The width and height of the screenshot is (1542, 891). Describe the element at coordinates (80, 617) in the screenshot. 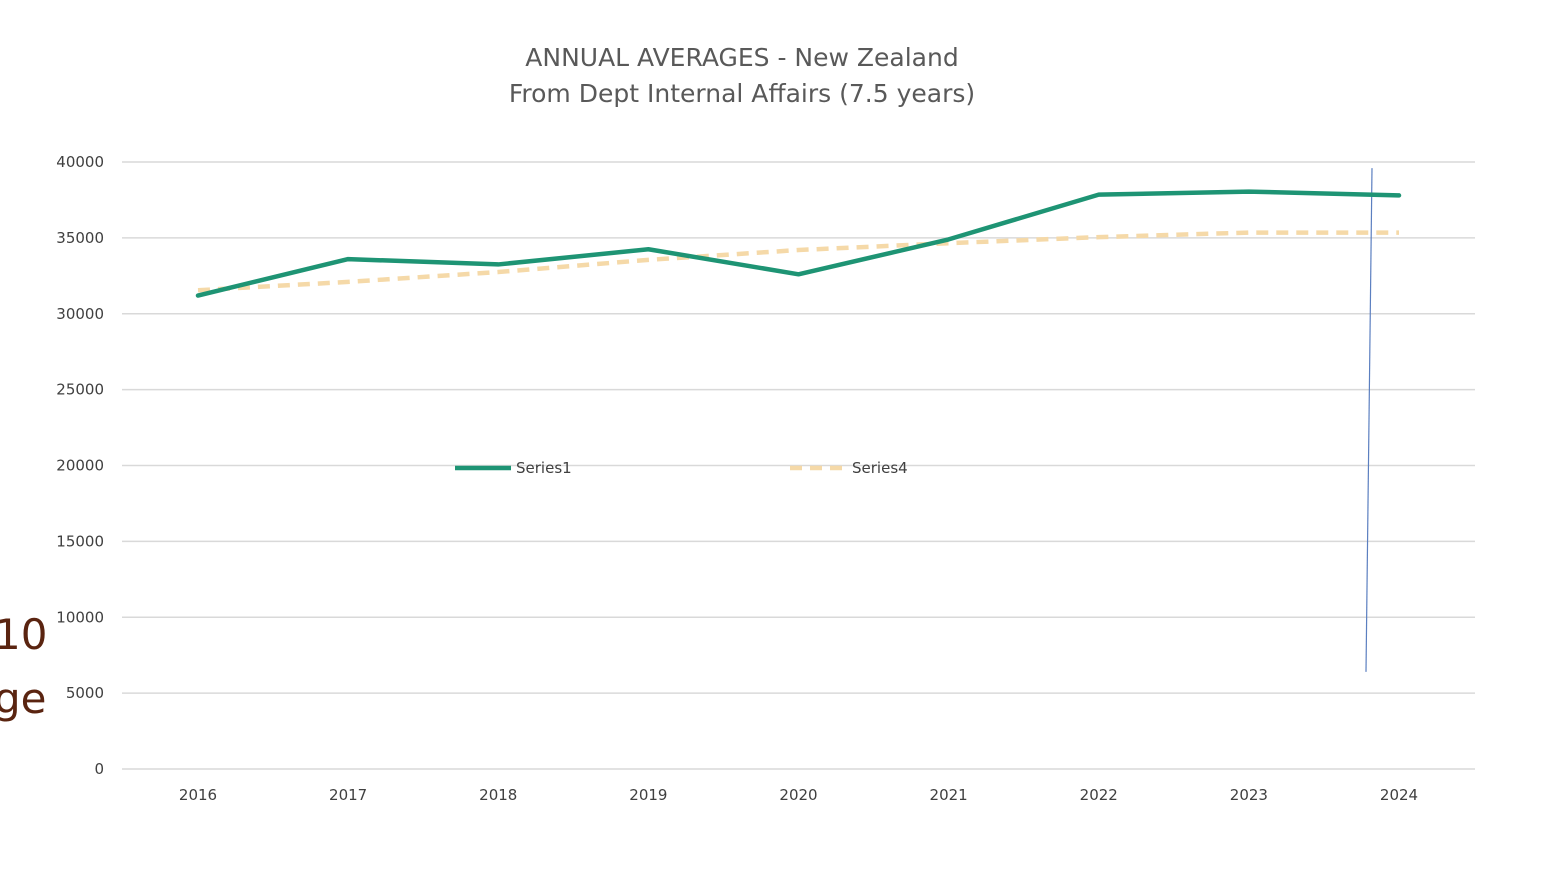

I see `y-tick-label: 10000` at that location.